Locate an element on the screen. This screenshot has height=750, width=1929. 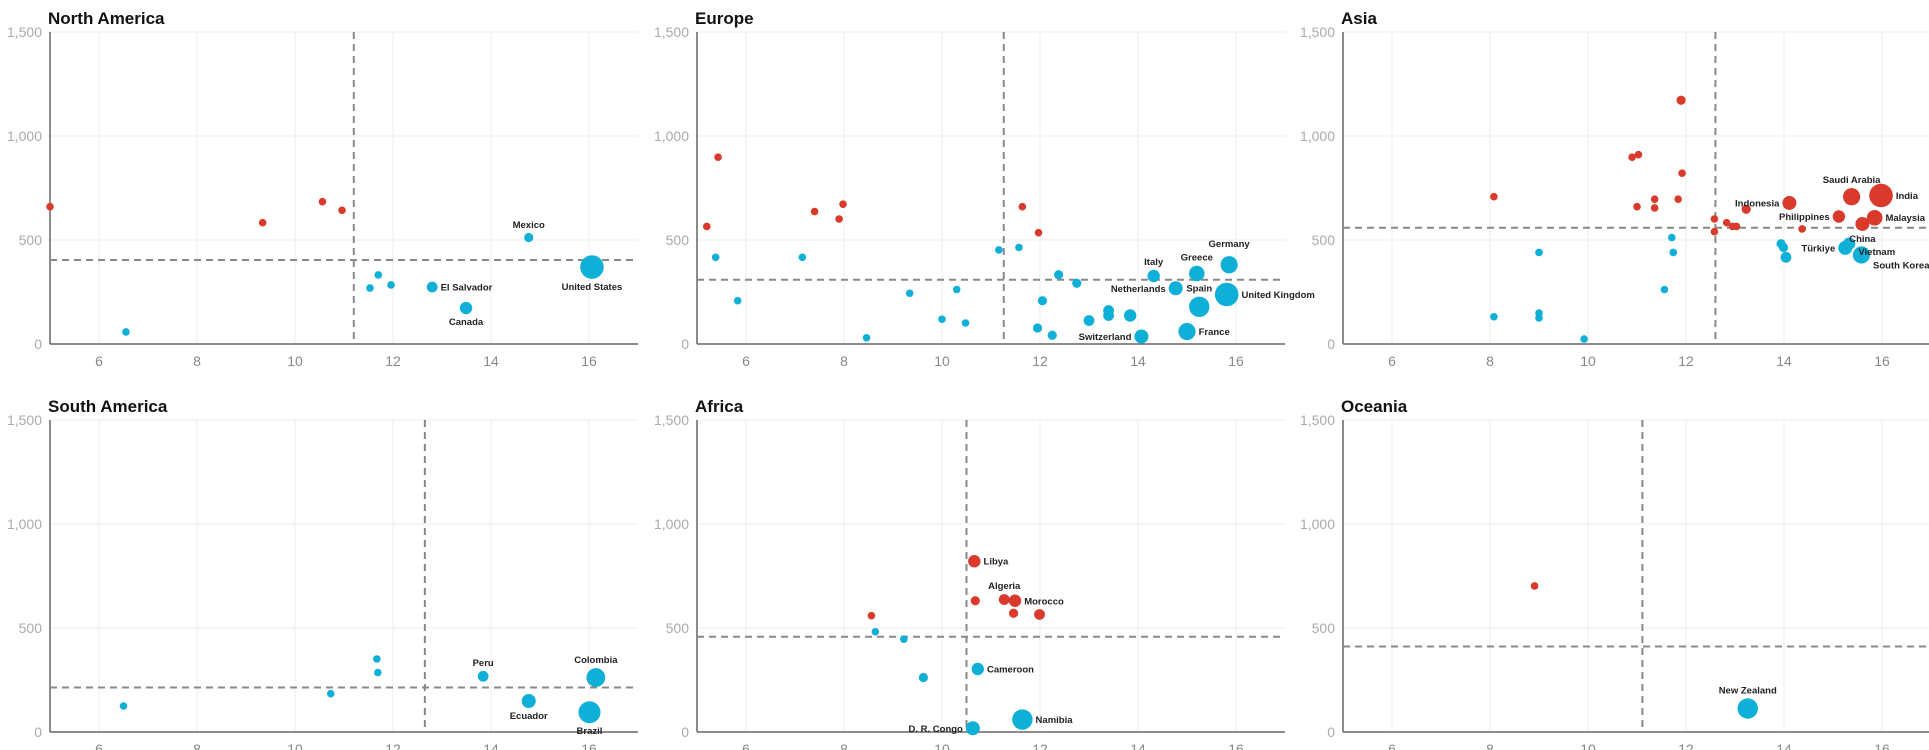
point-label: Switzerland is located at coordinates (1105, 337).